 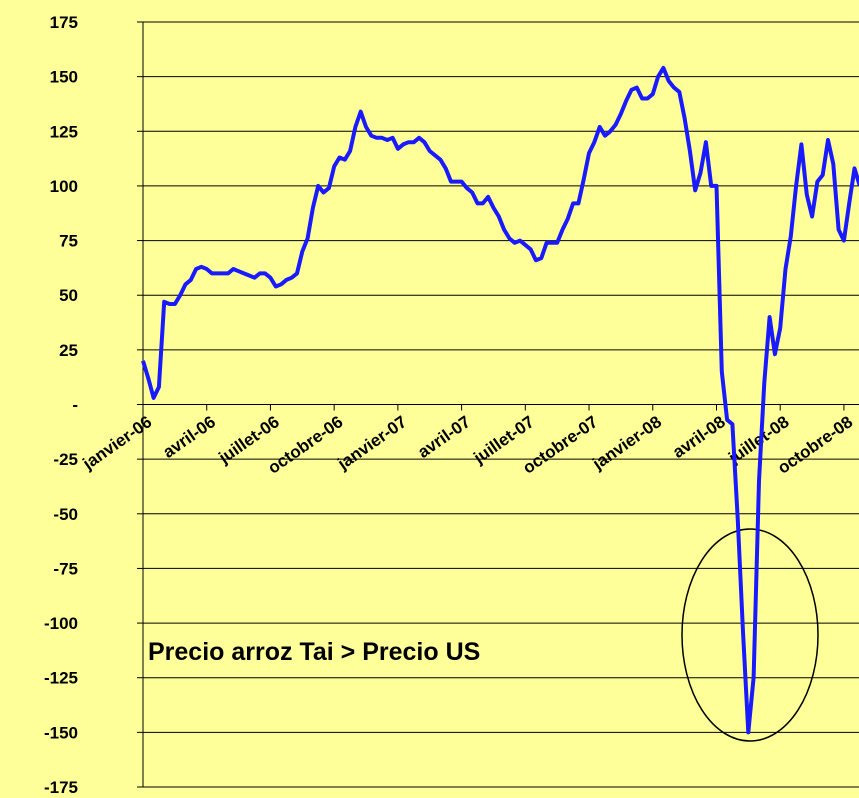 I want to click on x-tick-label: avril-08, so click(x=699, y=437).